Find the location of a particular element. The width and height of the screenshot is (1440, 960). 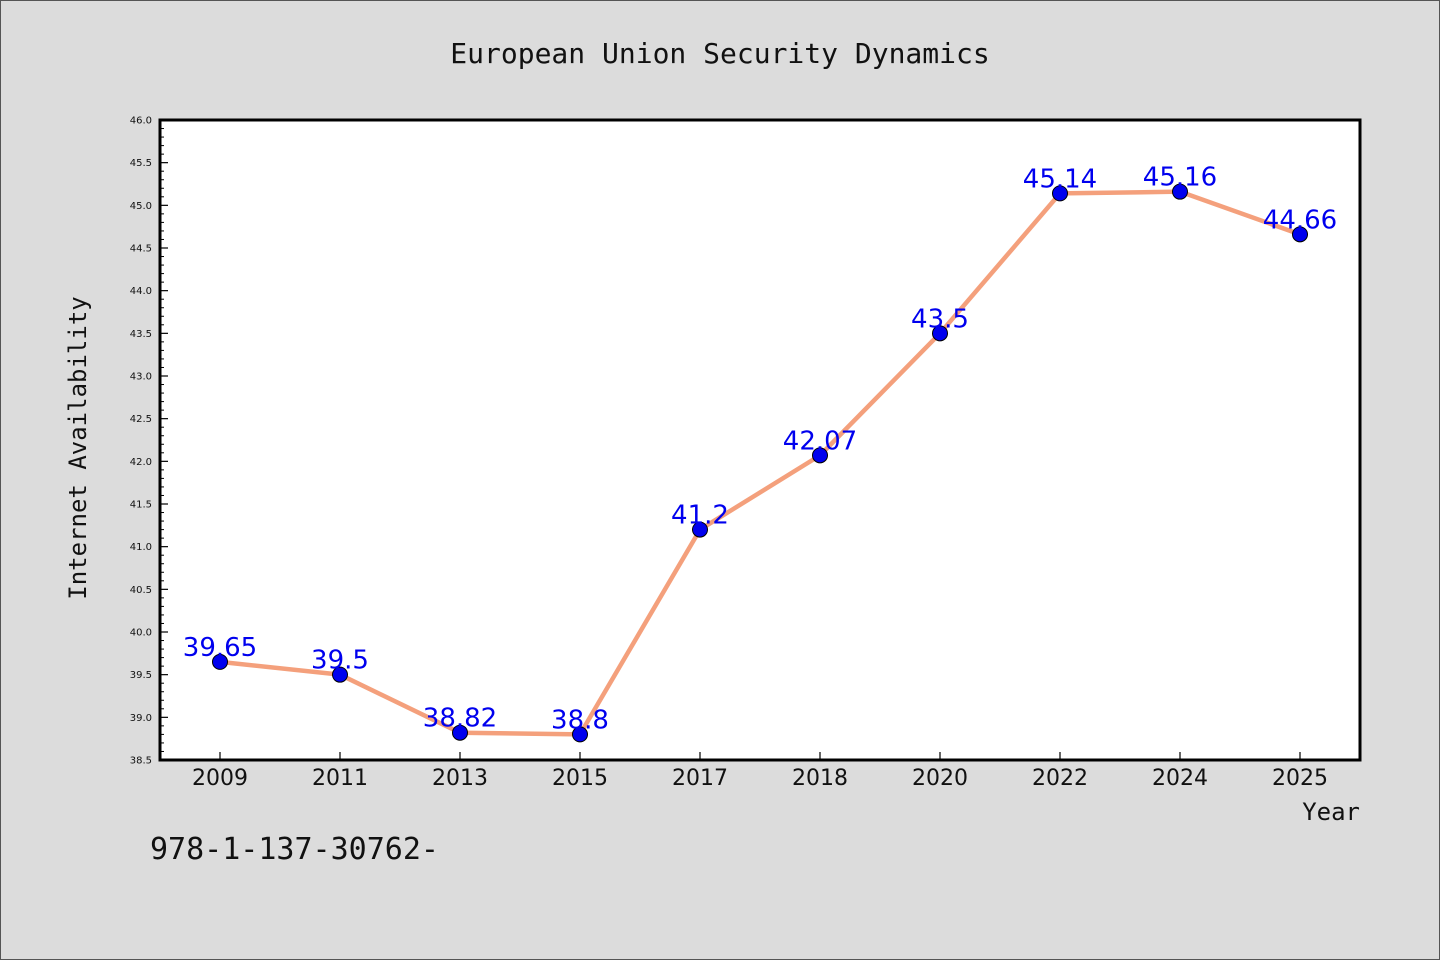

data-label: 38.82 is located at coordinates (460, 719).